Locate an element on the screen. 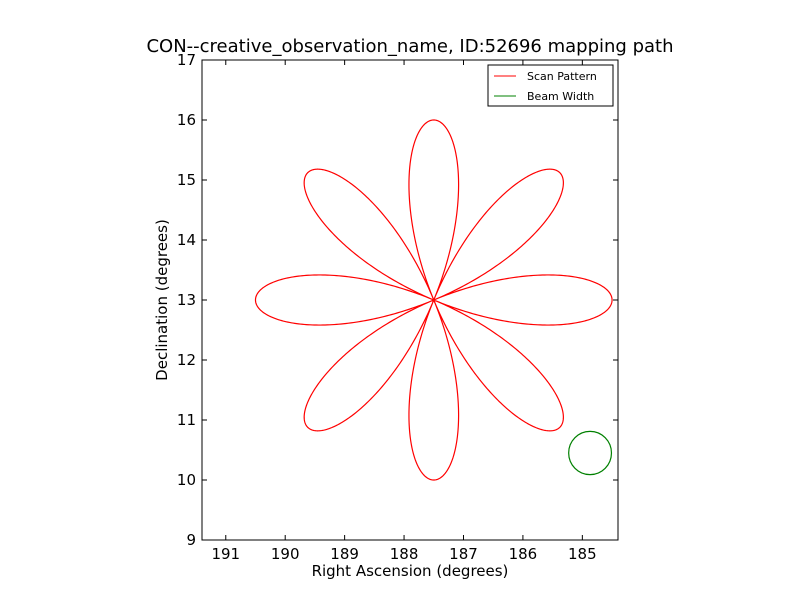  y-tick-label: 16 is located at coordinates (186, 120).